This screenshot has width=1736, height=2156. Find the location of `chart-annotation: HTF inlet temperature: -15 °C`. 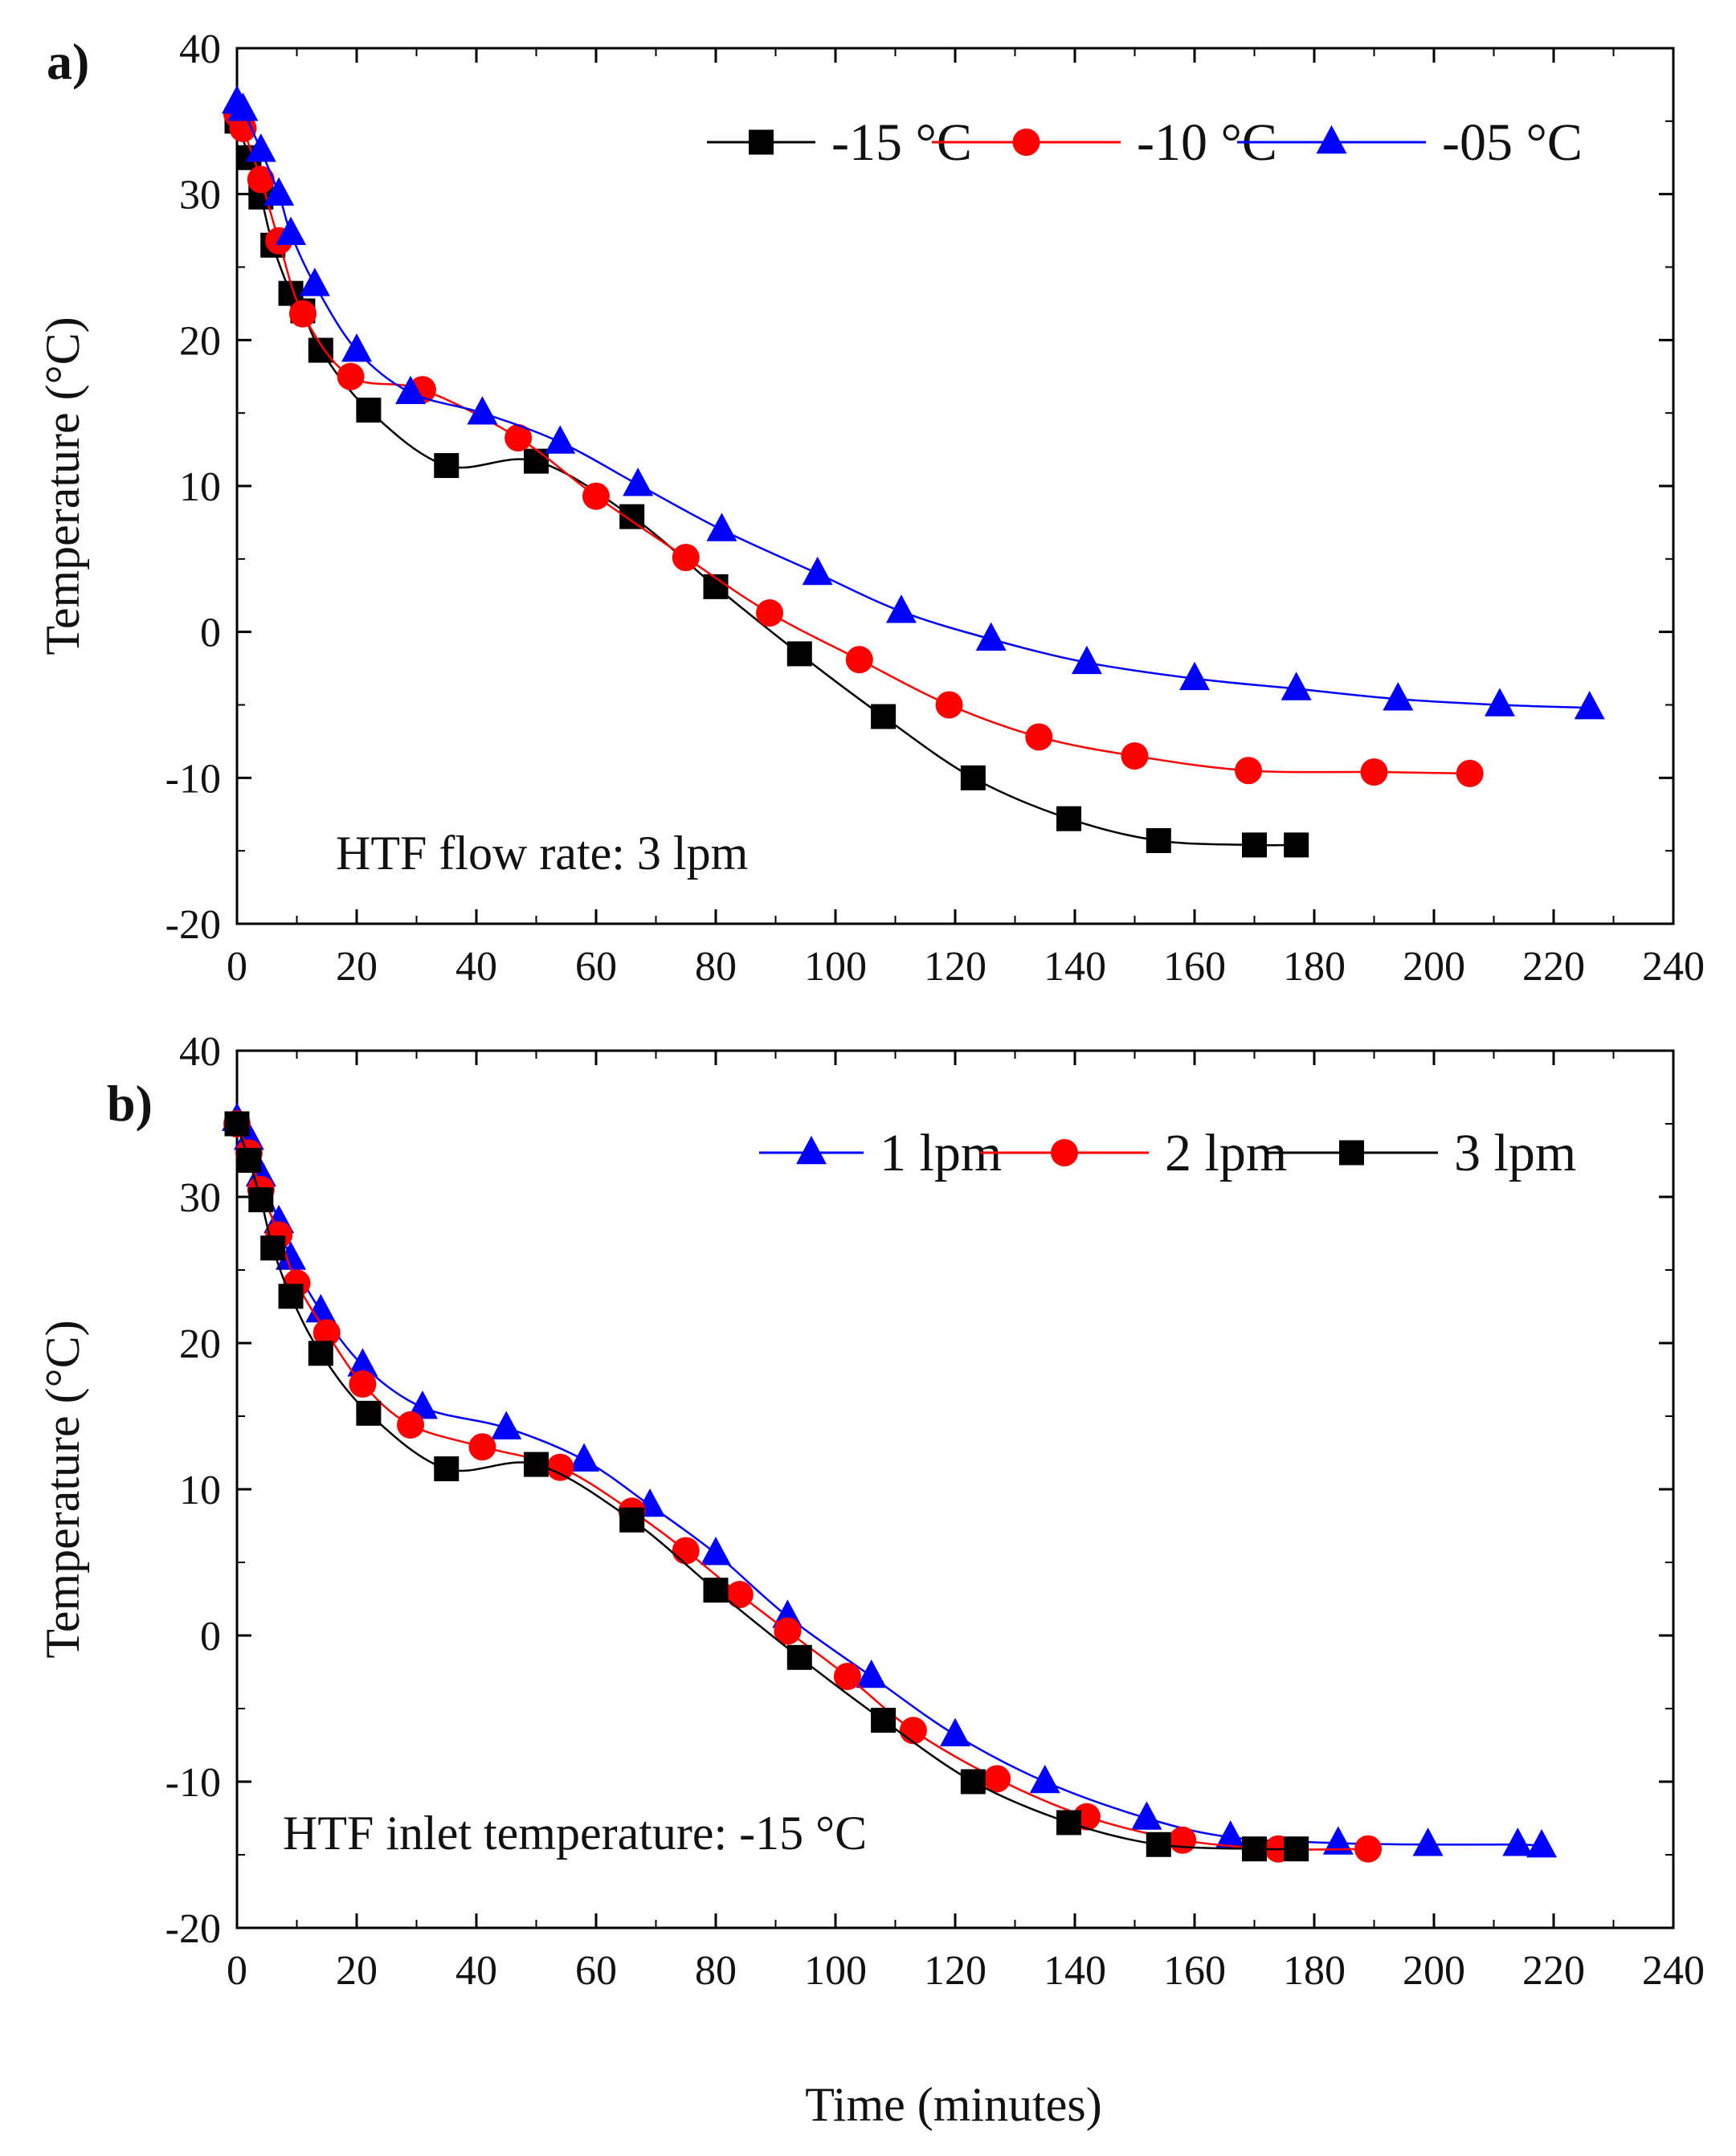

chart-annotation: HTF inlet temperature: -15 °C is located at coordinates (575, 1834).